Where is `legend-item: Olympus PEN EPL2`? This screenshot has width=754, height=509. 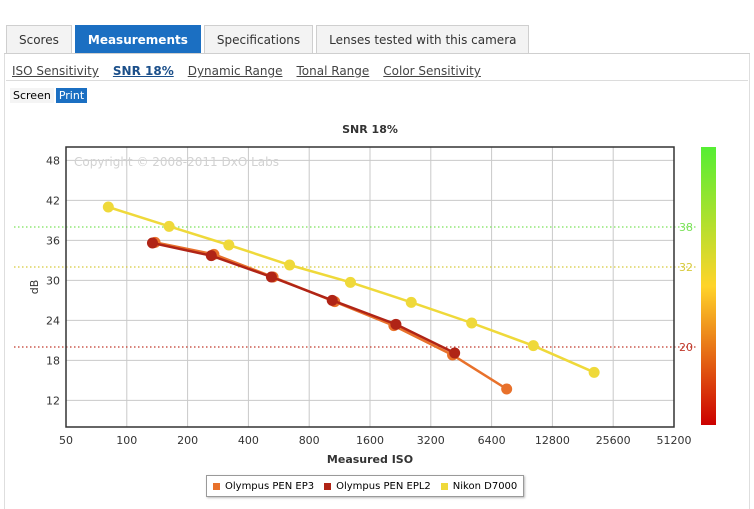
legend-item: Olympus PEN EPL2 is located at coordinates (377, 486).